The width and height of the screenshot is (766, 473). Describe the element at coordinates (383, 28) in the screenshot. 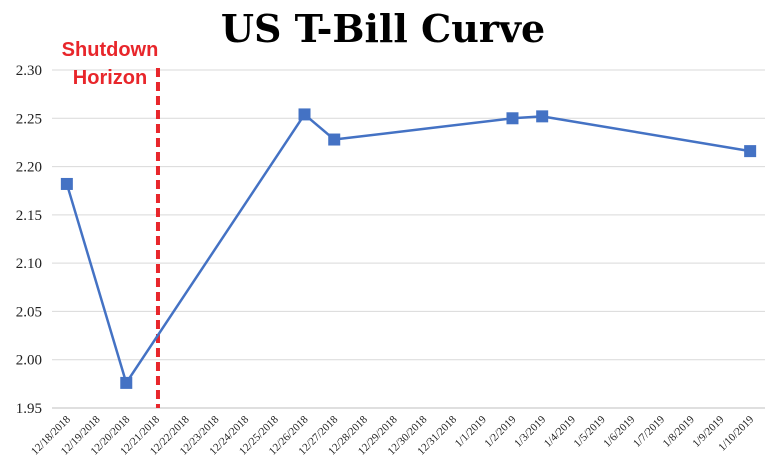

I see `chart-title: US T-Bill Curve` at that location.